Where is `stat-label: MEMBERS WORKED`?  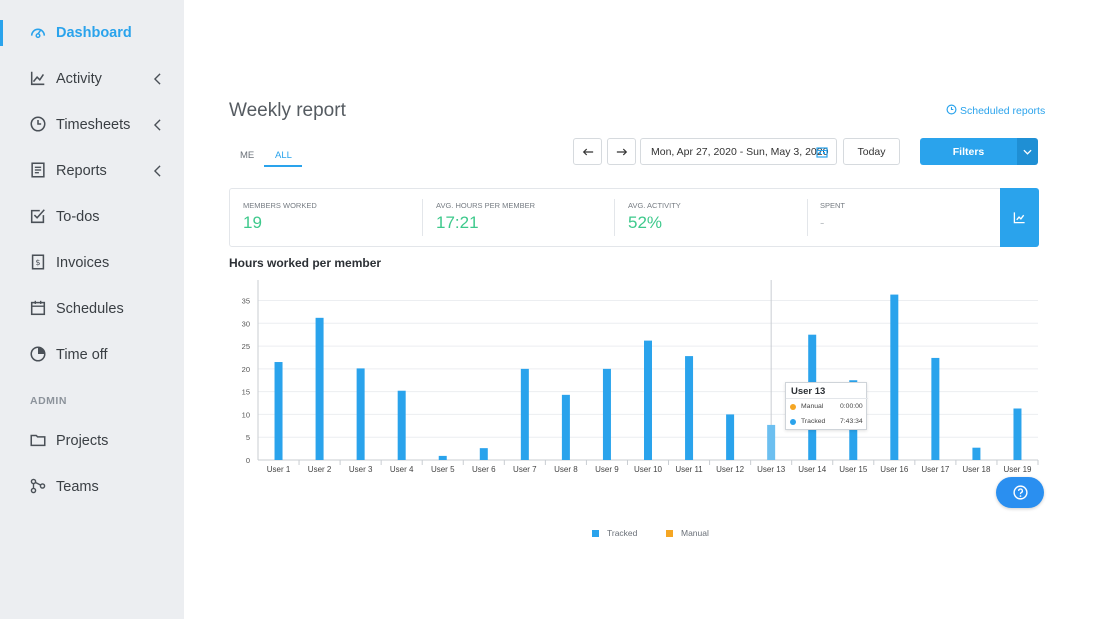 stat-label: MEMBERS WORKED is located at coordinates (280, 205).